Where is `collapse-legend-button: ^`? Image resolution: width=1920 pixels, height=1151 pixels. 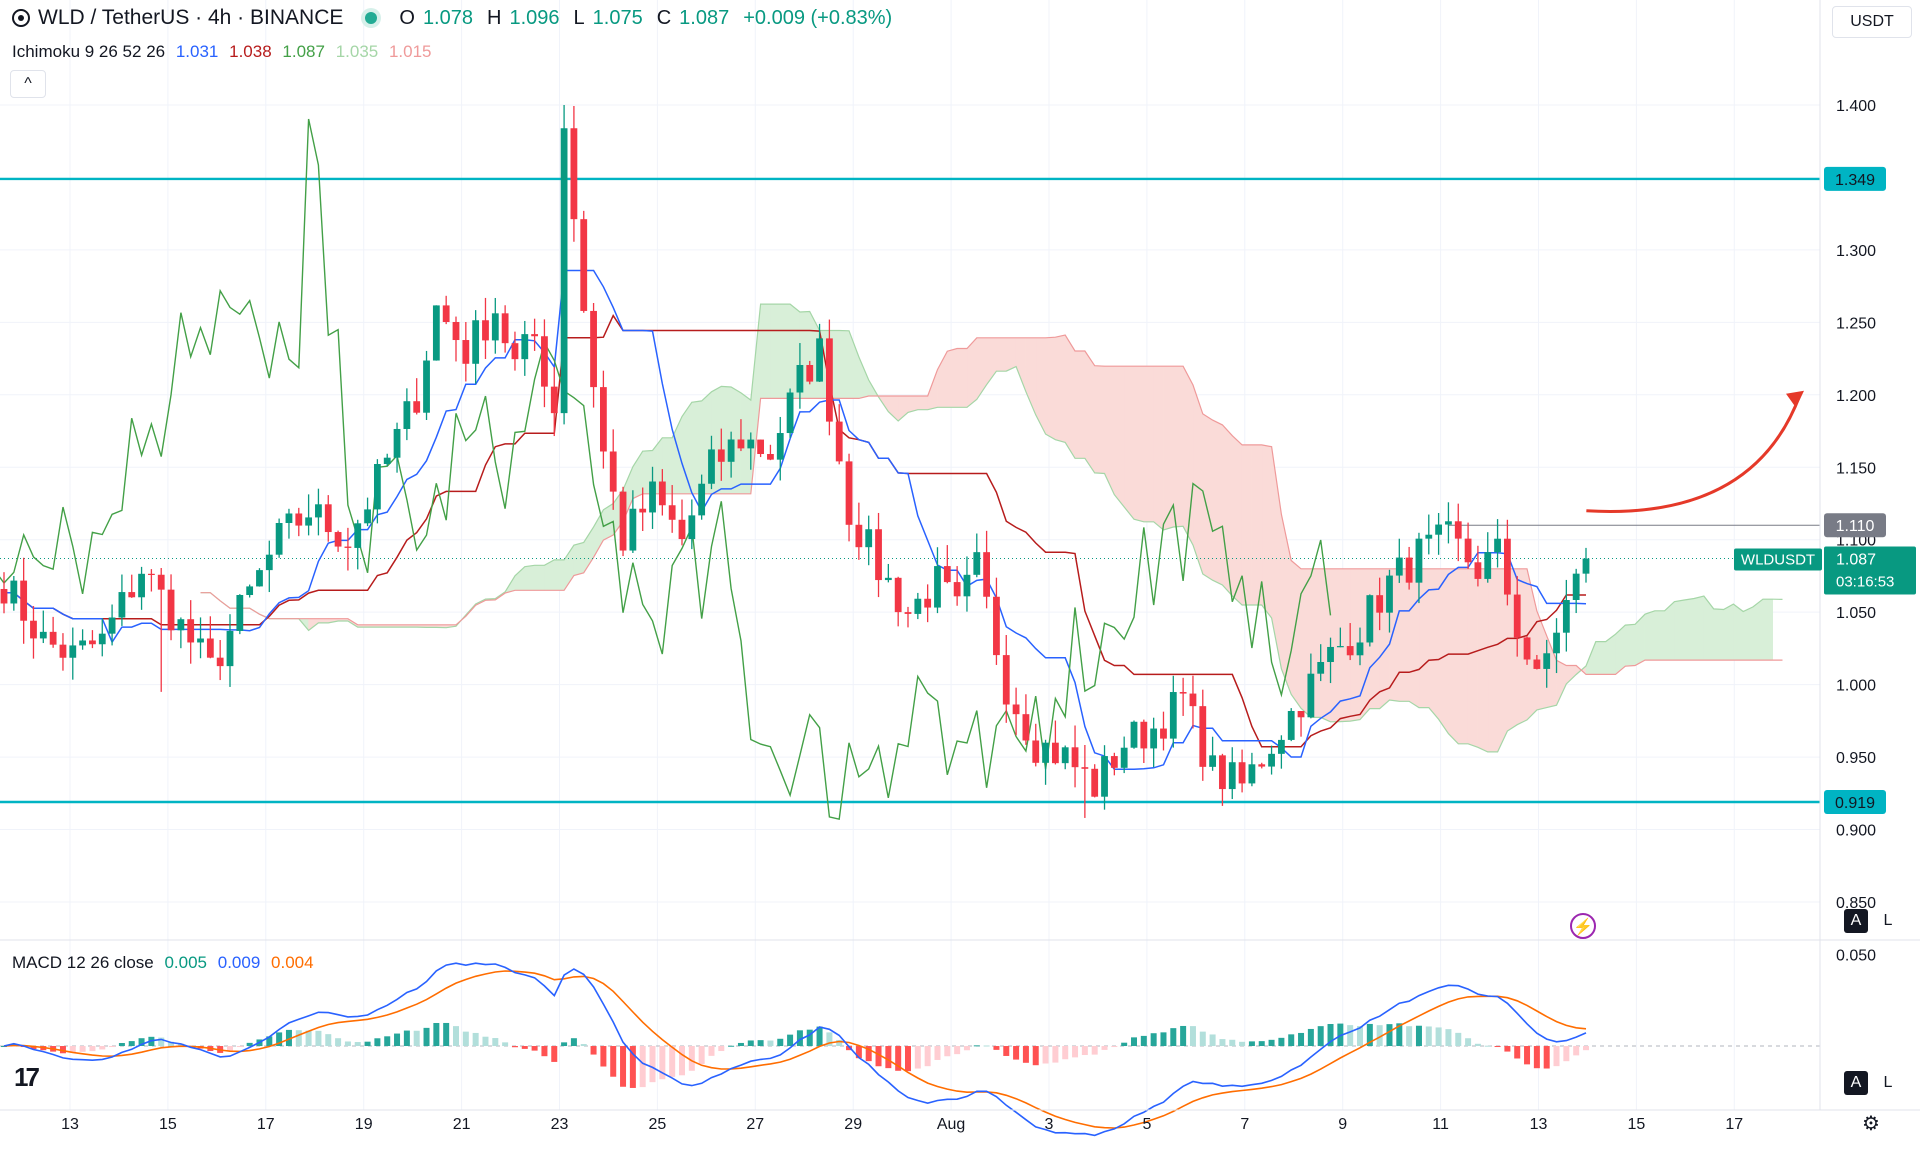 collapse-legend-button: ^ is located at coordinates (28, 84).